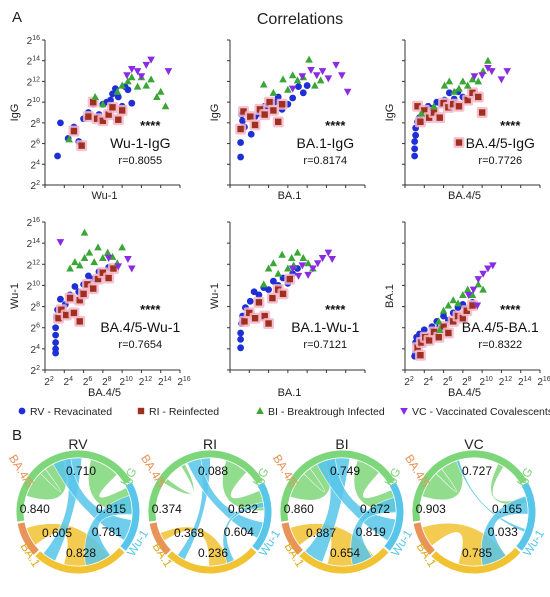 Image resolution: width=550 pixels, height=597 pixels. Describe the element at coordinates (140, 143) in the screenshot. I see `correlation-label: Wu-1-IgG` at that location.